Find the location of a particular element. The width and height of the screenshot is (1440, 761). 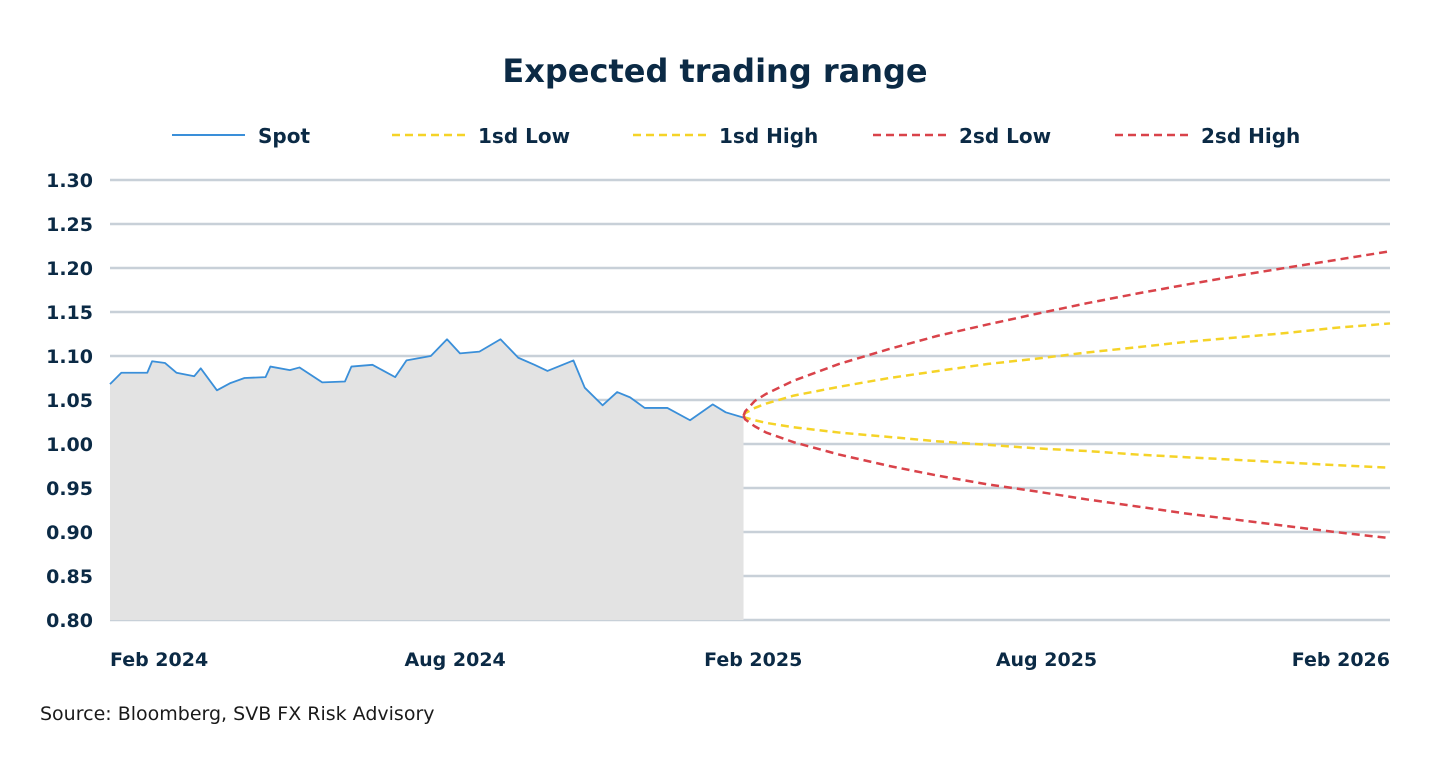

legend-label: 2sd High is located at coordinates (1250, 136).